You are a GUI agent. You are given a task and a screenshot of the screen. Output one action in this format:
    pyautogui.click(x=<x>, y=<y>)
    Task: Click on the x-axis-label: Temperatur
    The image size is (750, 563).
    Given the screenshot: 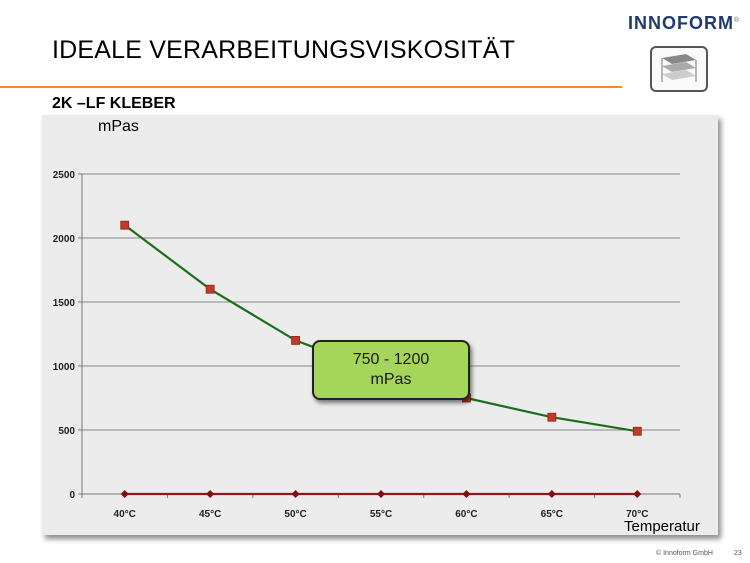 What is the action you would take?
    pyautogui.click(x=662, y=526)
    